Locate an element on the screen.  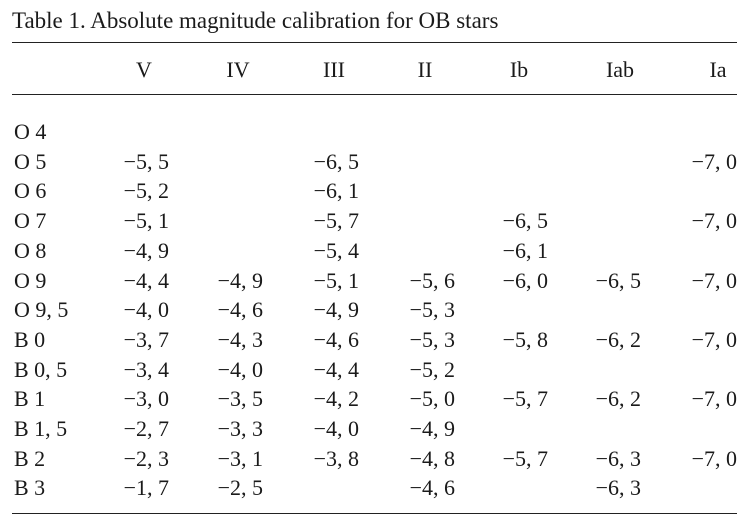
spectral-type-cell: O 7 is located at coordinates (30, 221).